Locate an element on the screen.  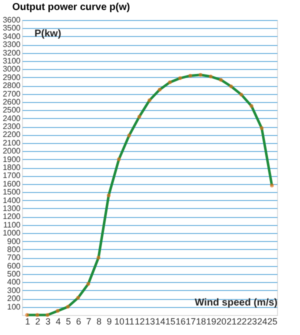
y-tick-label: 2500 is located at coordinates (12, 110).